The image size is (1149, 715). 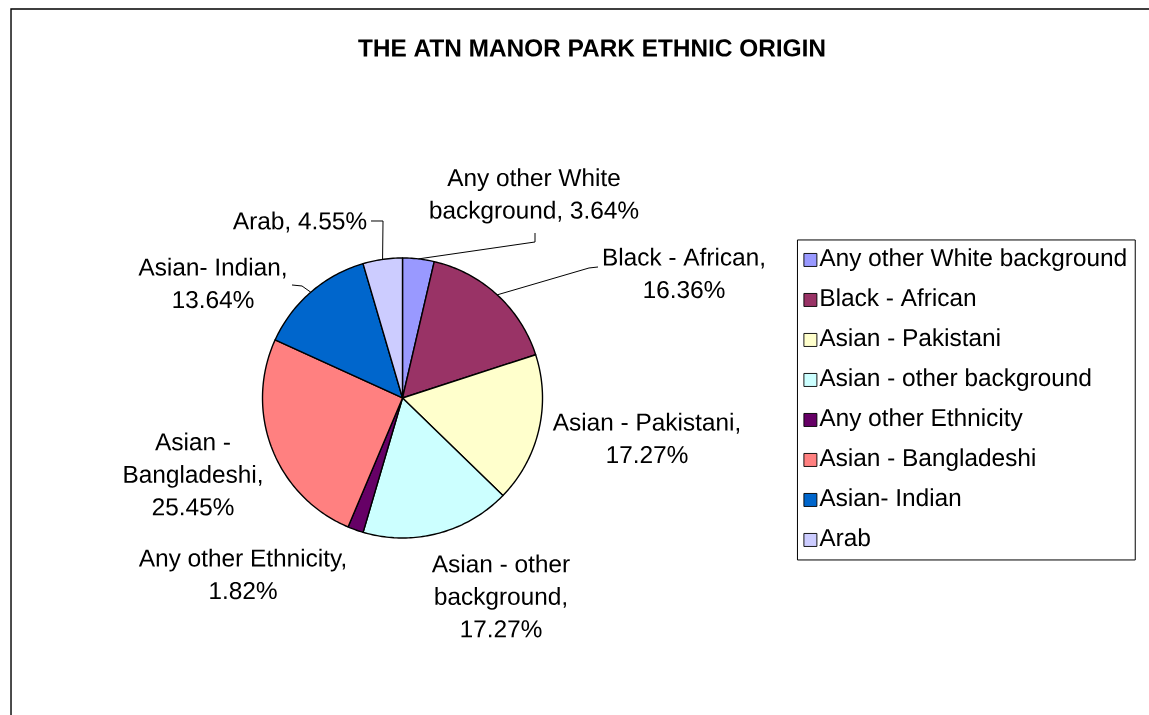 I want to click on data-label: Arab, 4.55%, so click(x=299, y=222).